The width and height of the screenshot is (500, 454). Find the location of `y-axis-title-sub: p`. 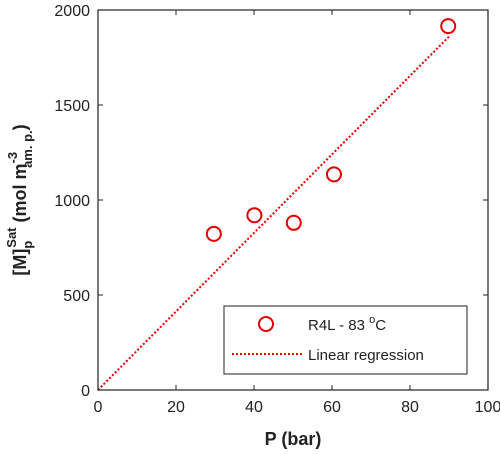

y-axis-title-sub: p is located at coordinates (27, 245).